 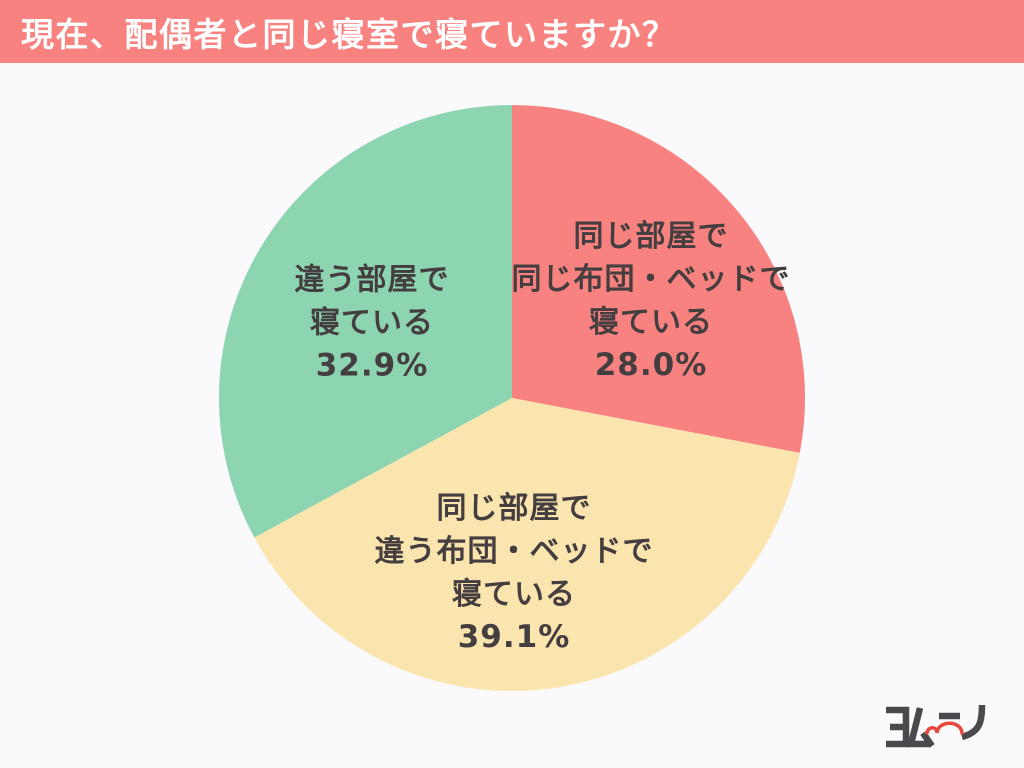 I want to click on title-bar: 現在、配偶者と同じ寝室で寝ていますか？, so click(x=512, y=31).